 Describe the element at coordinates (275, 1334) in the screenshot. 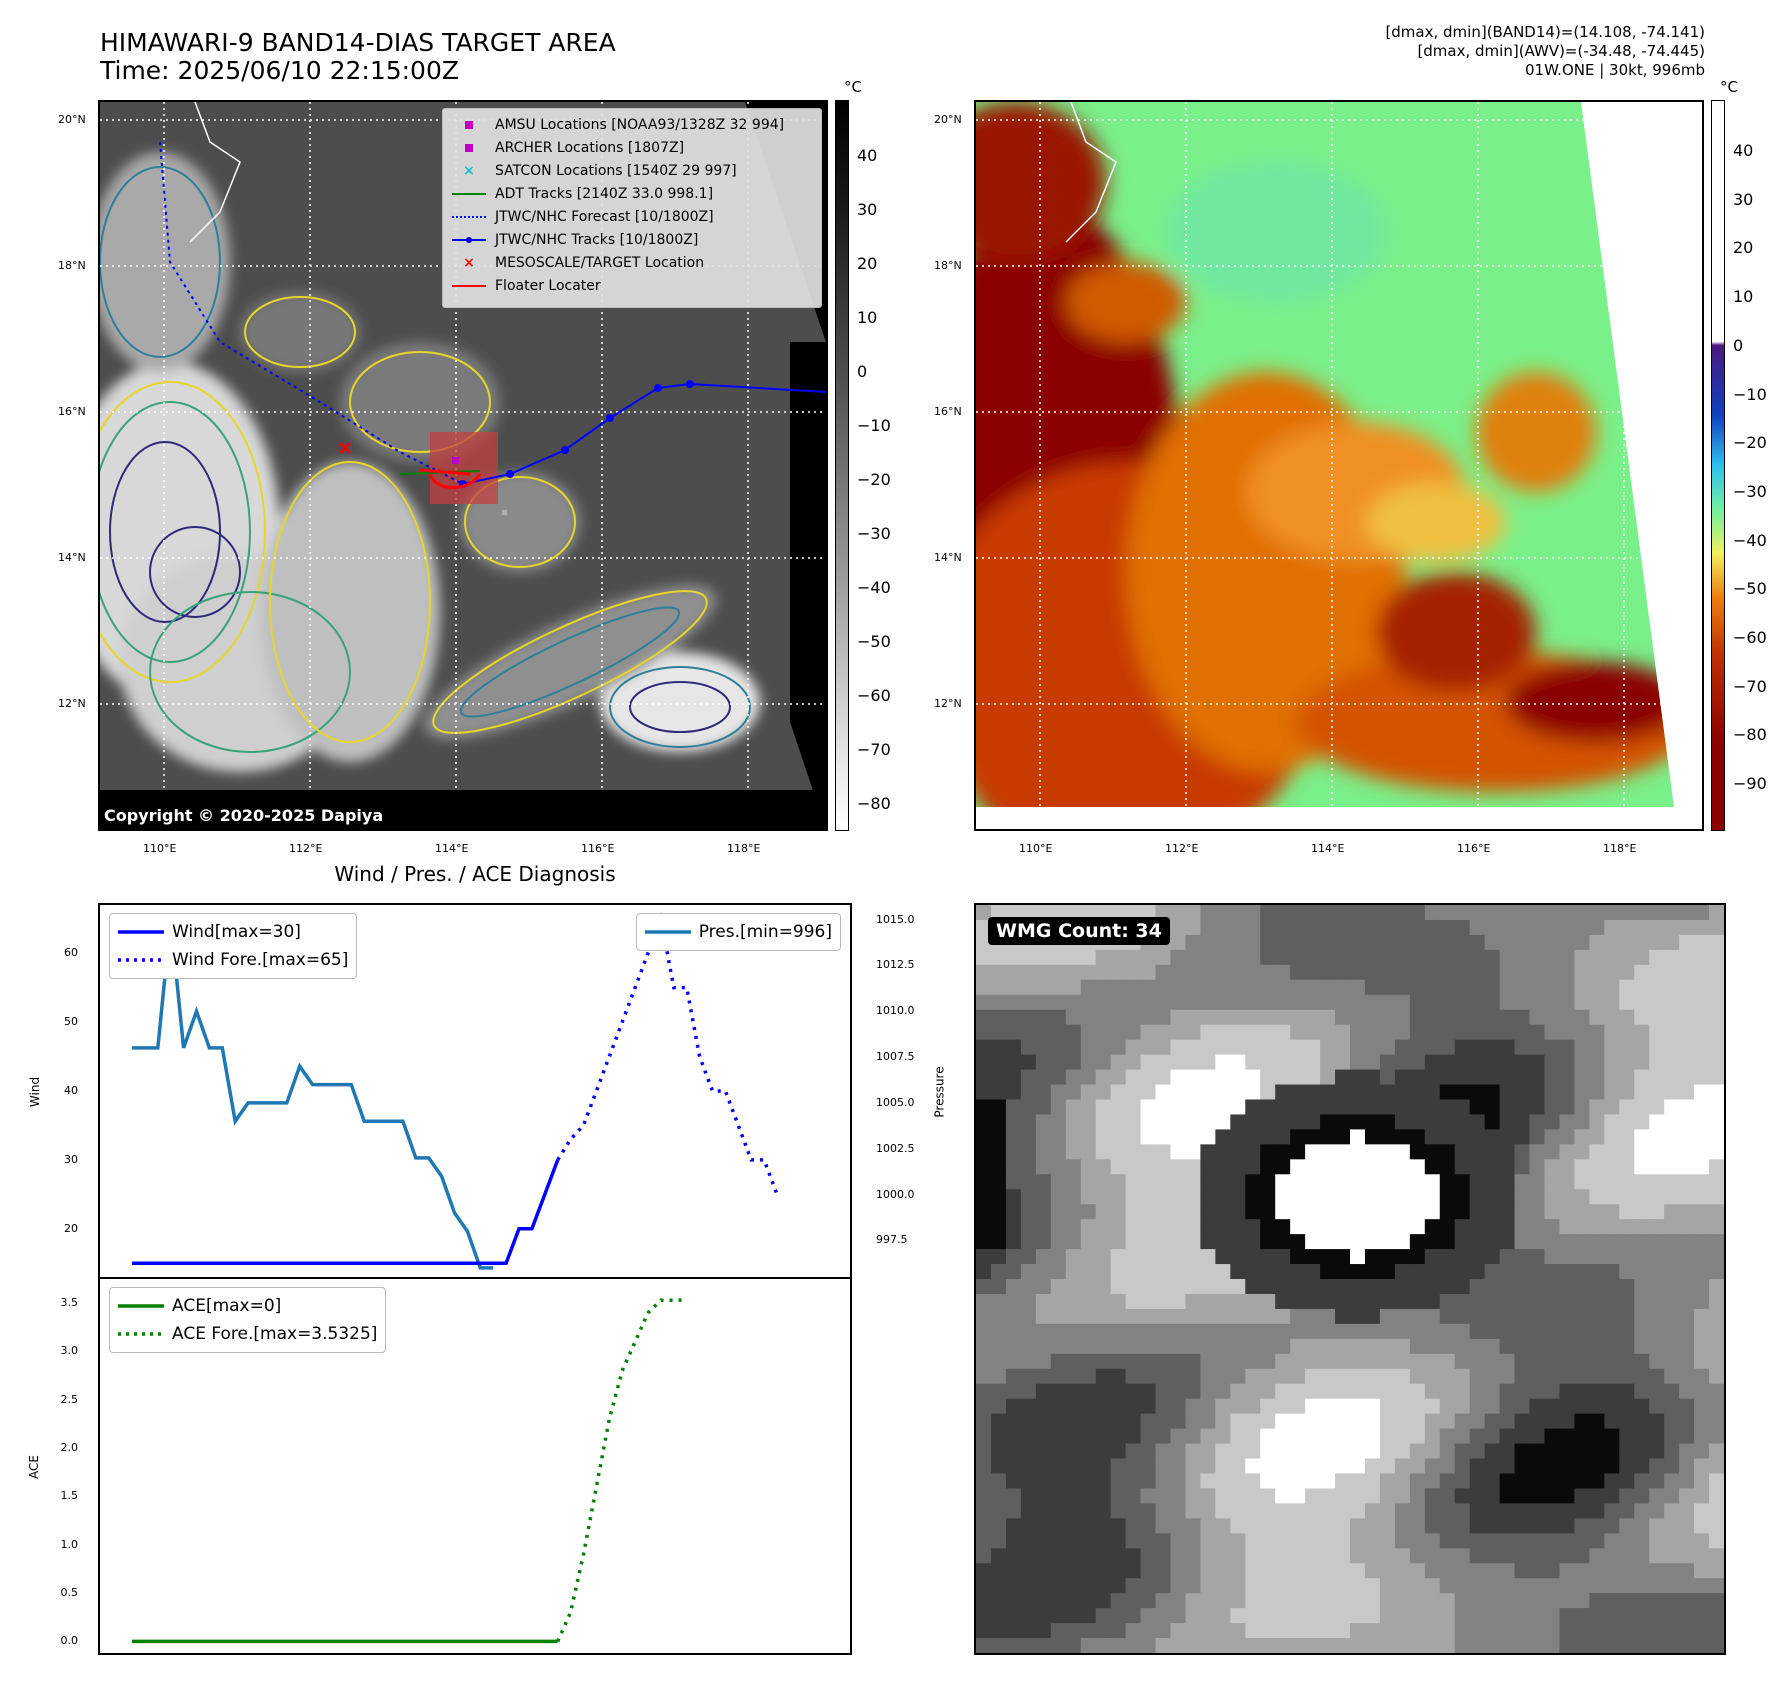

I see `legend-label: ACE Fore.[max=3.5325]` at that location.